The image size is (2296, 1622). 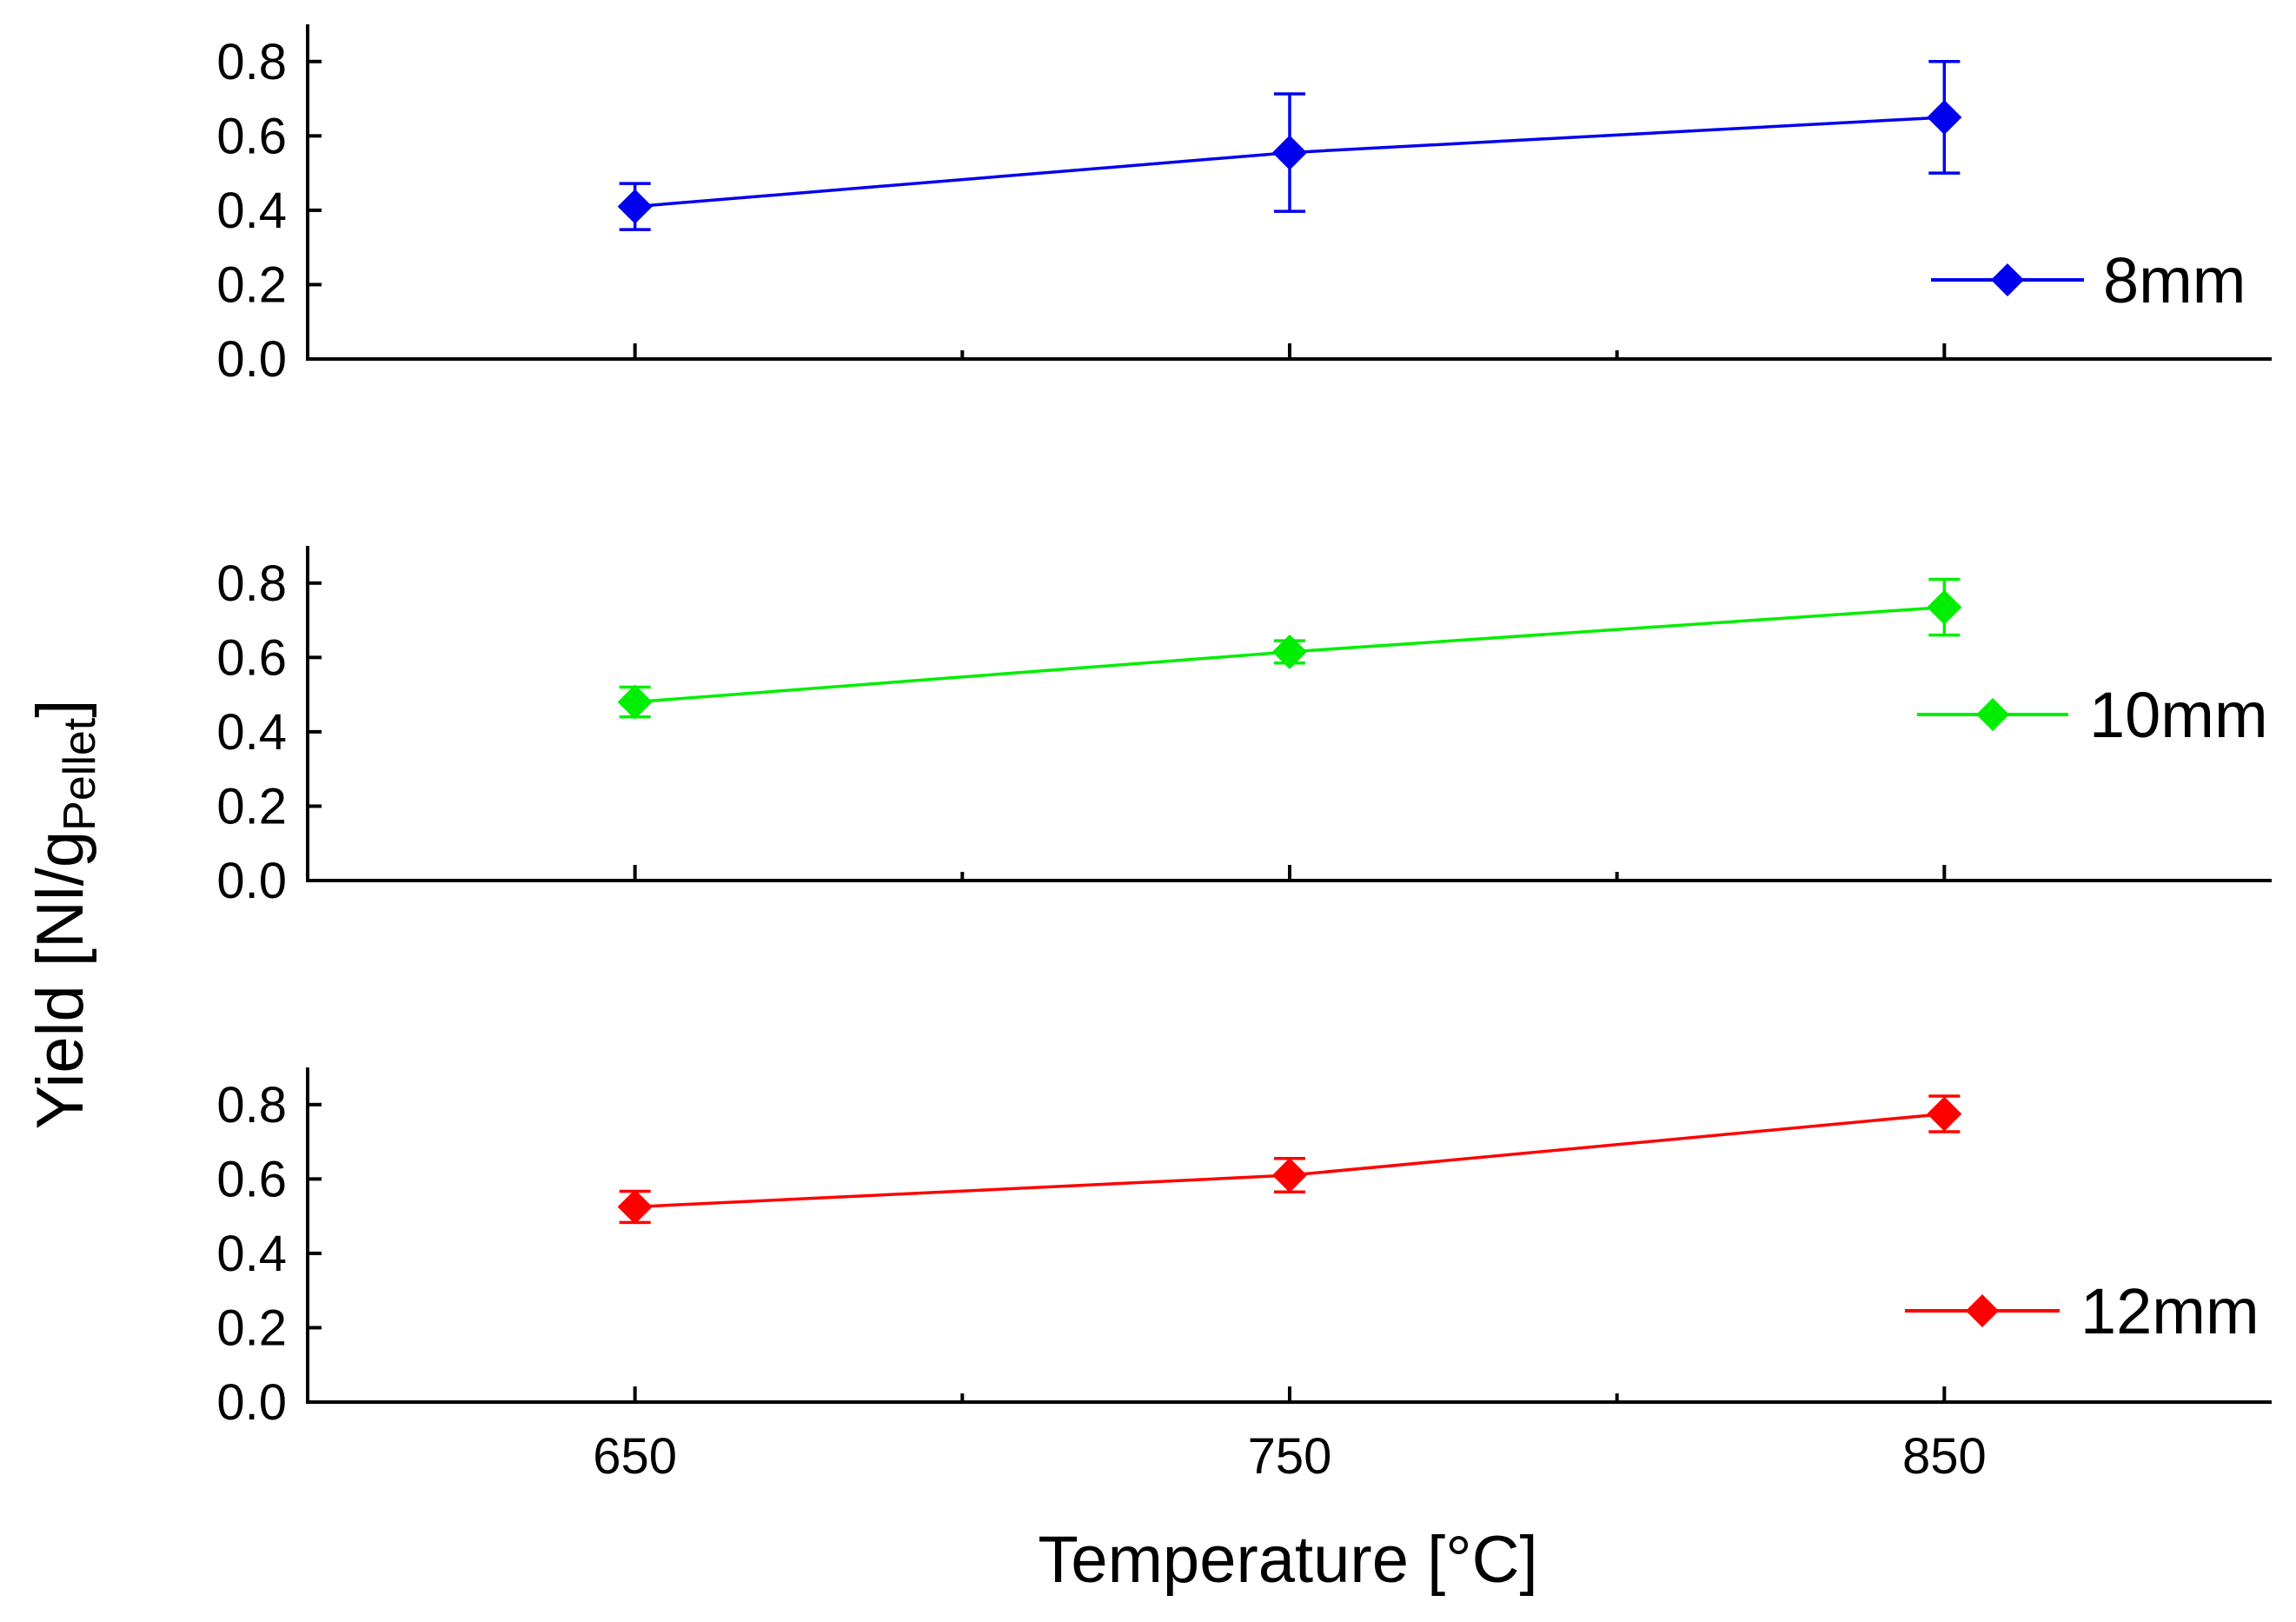 What do you see at coordinates (2170, 1311) in the screenshot?
I see `legend-label: 12mm` at bounding box center [2170, 1311].